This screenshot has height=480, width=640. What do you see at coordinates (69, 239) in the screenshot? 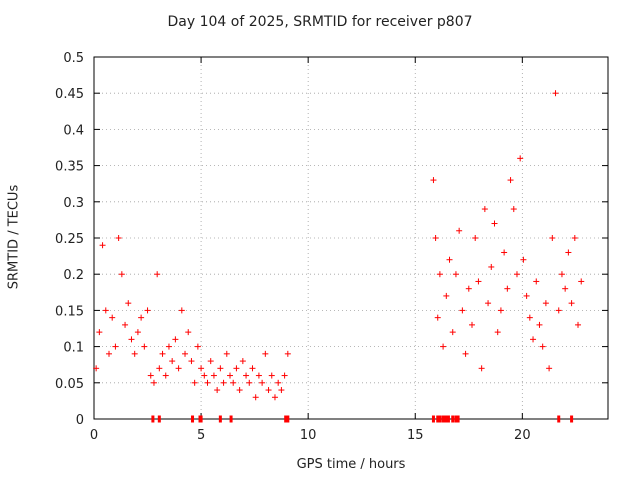
I see `y-tick-label: 0.25` at bounding box center [69, 239].